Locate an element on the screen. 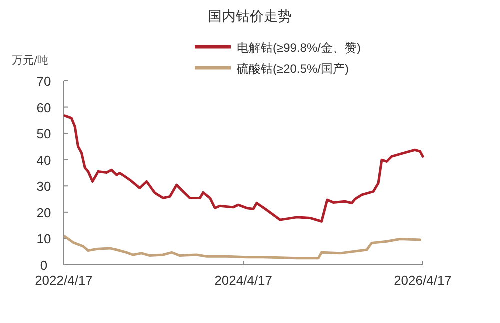  legend-label: 电解钴(≥99.8%/金、赞) is located at coordinates (299, 48).